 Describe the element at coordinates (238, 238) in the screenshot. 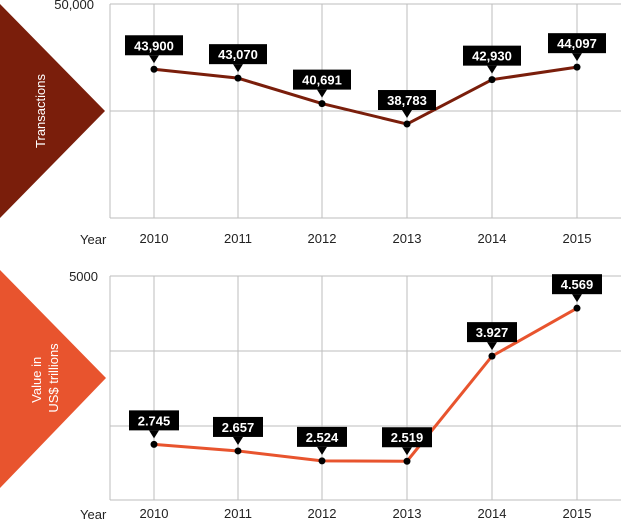

I see `chart1-x-tick-label: 2011` at that location.